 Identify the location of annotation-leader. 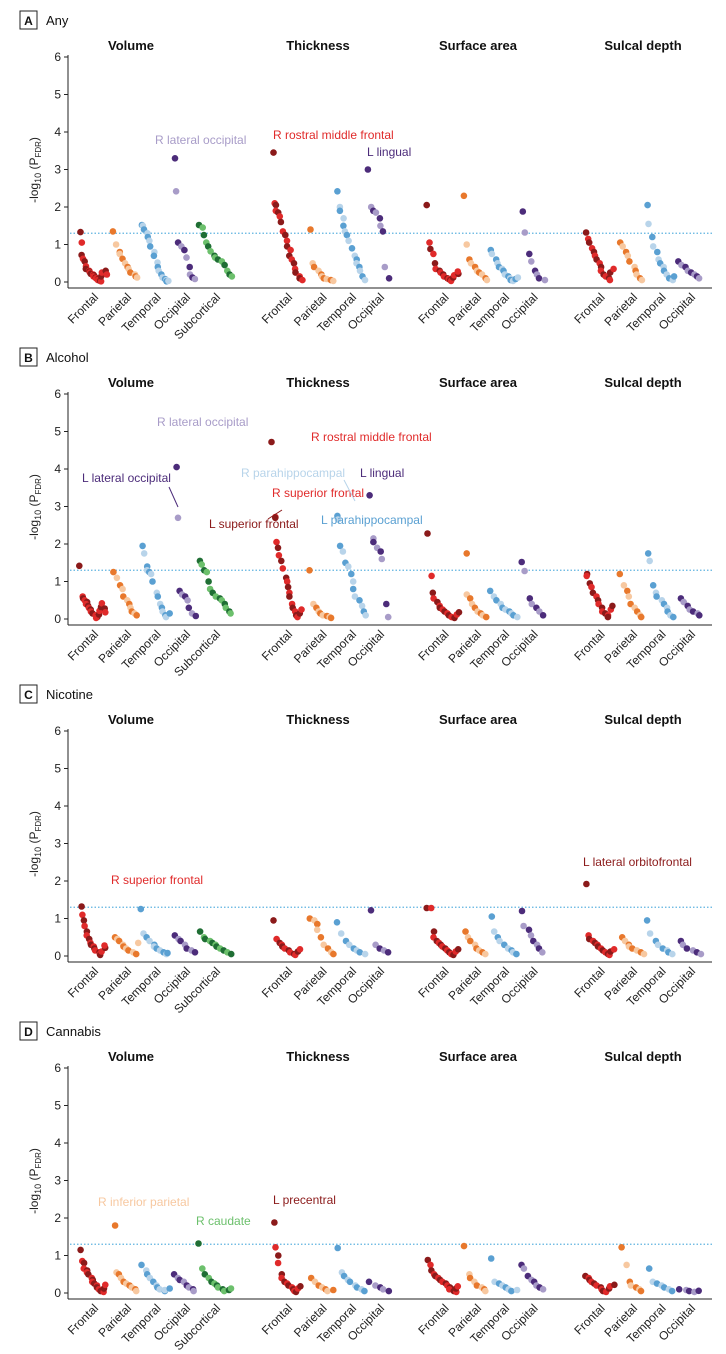
(275, 514).